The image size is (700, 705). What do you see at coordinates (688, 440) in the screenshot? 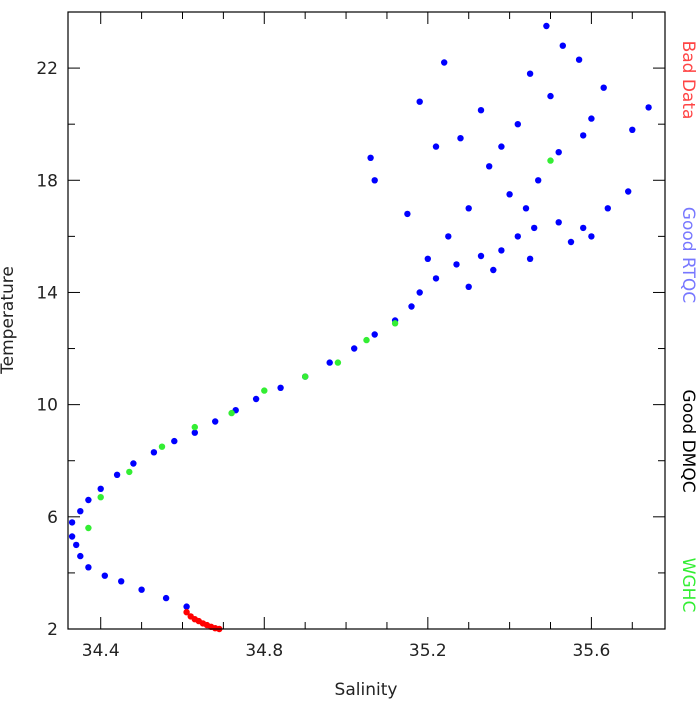
I see `legend-item: Good DMQC` at bounding box center [688, 440].